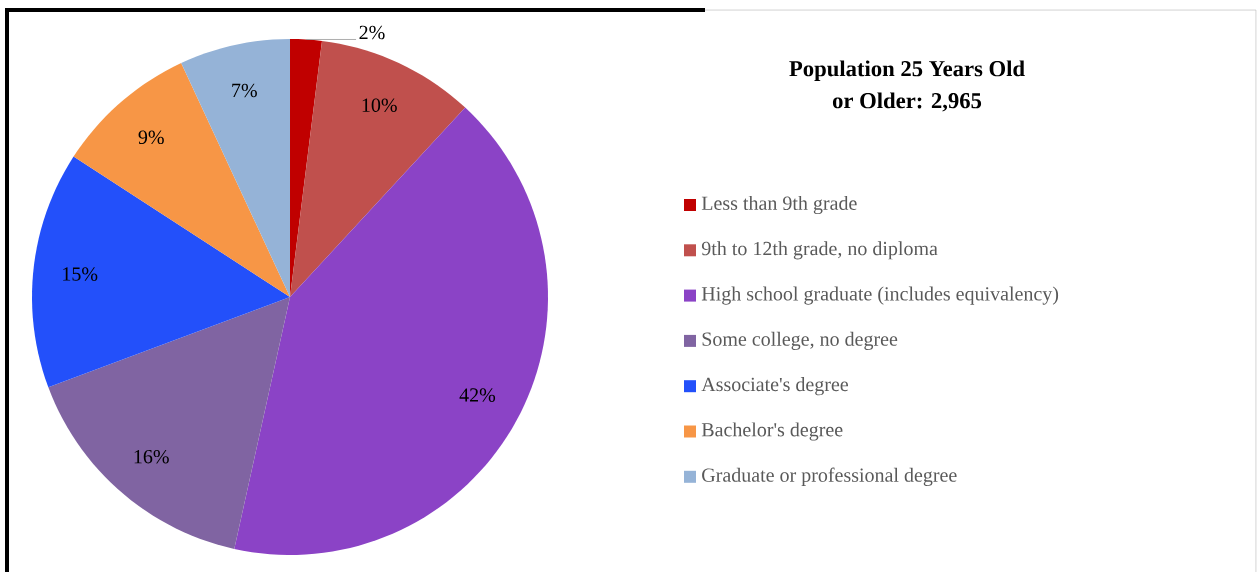 This screenshot has height=572, width=1258. I want to click on data-label: 9%, so click(151, 137).